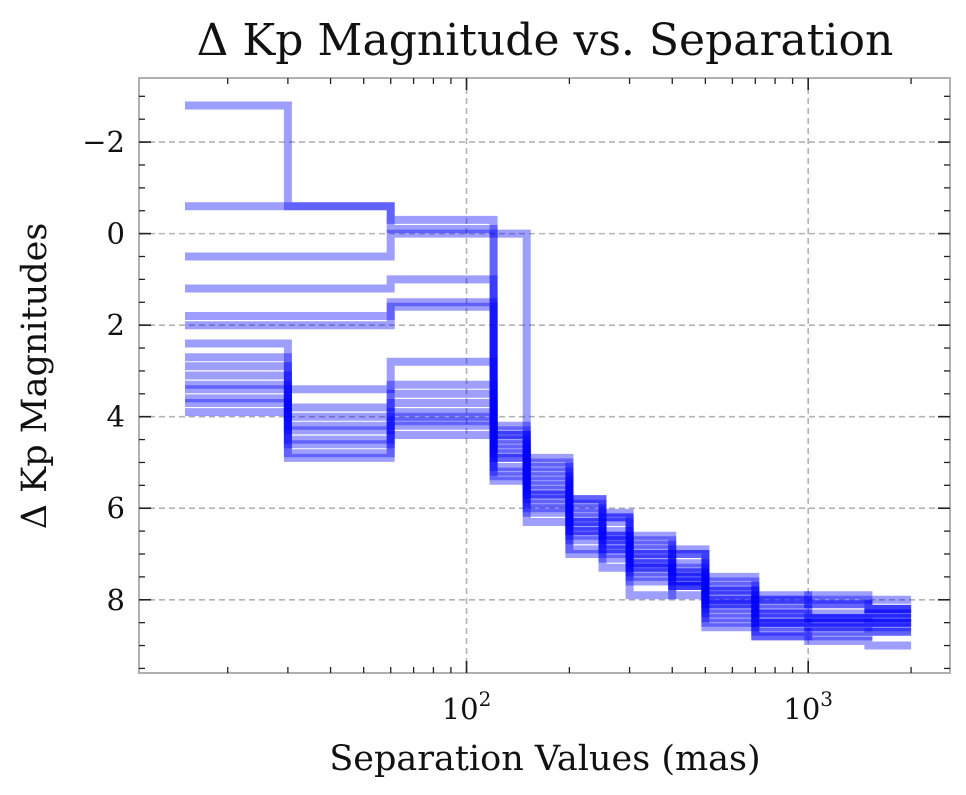  I want to click on y-tick-label: 8, so click(116, 600).